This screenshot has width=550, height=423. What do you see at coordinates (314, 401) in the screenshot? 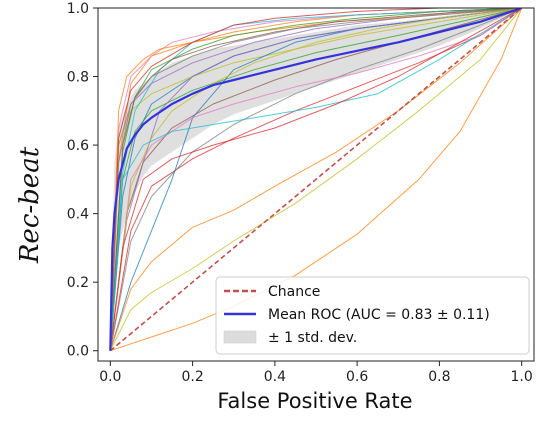
I see `x-axis-label: False Positive Rate` at bounding box center [314, 401].